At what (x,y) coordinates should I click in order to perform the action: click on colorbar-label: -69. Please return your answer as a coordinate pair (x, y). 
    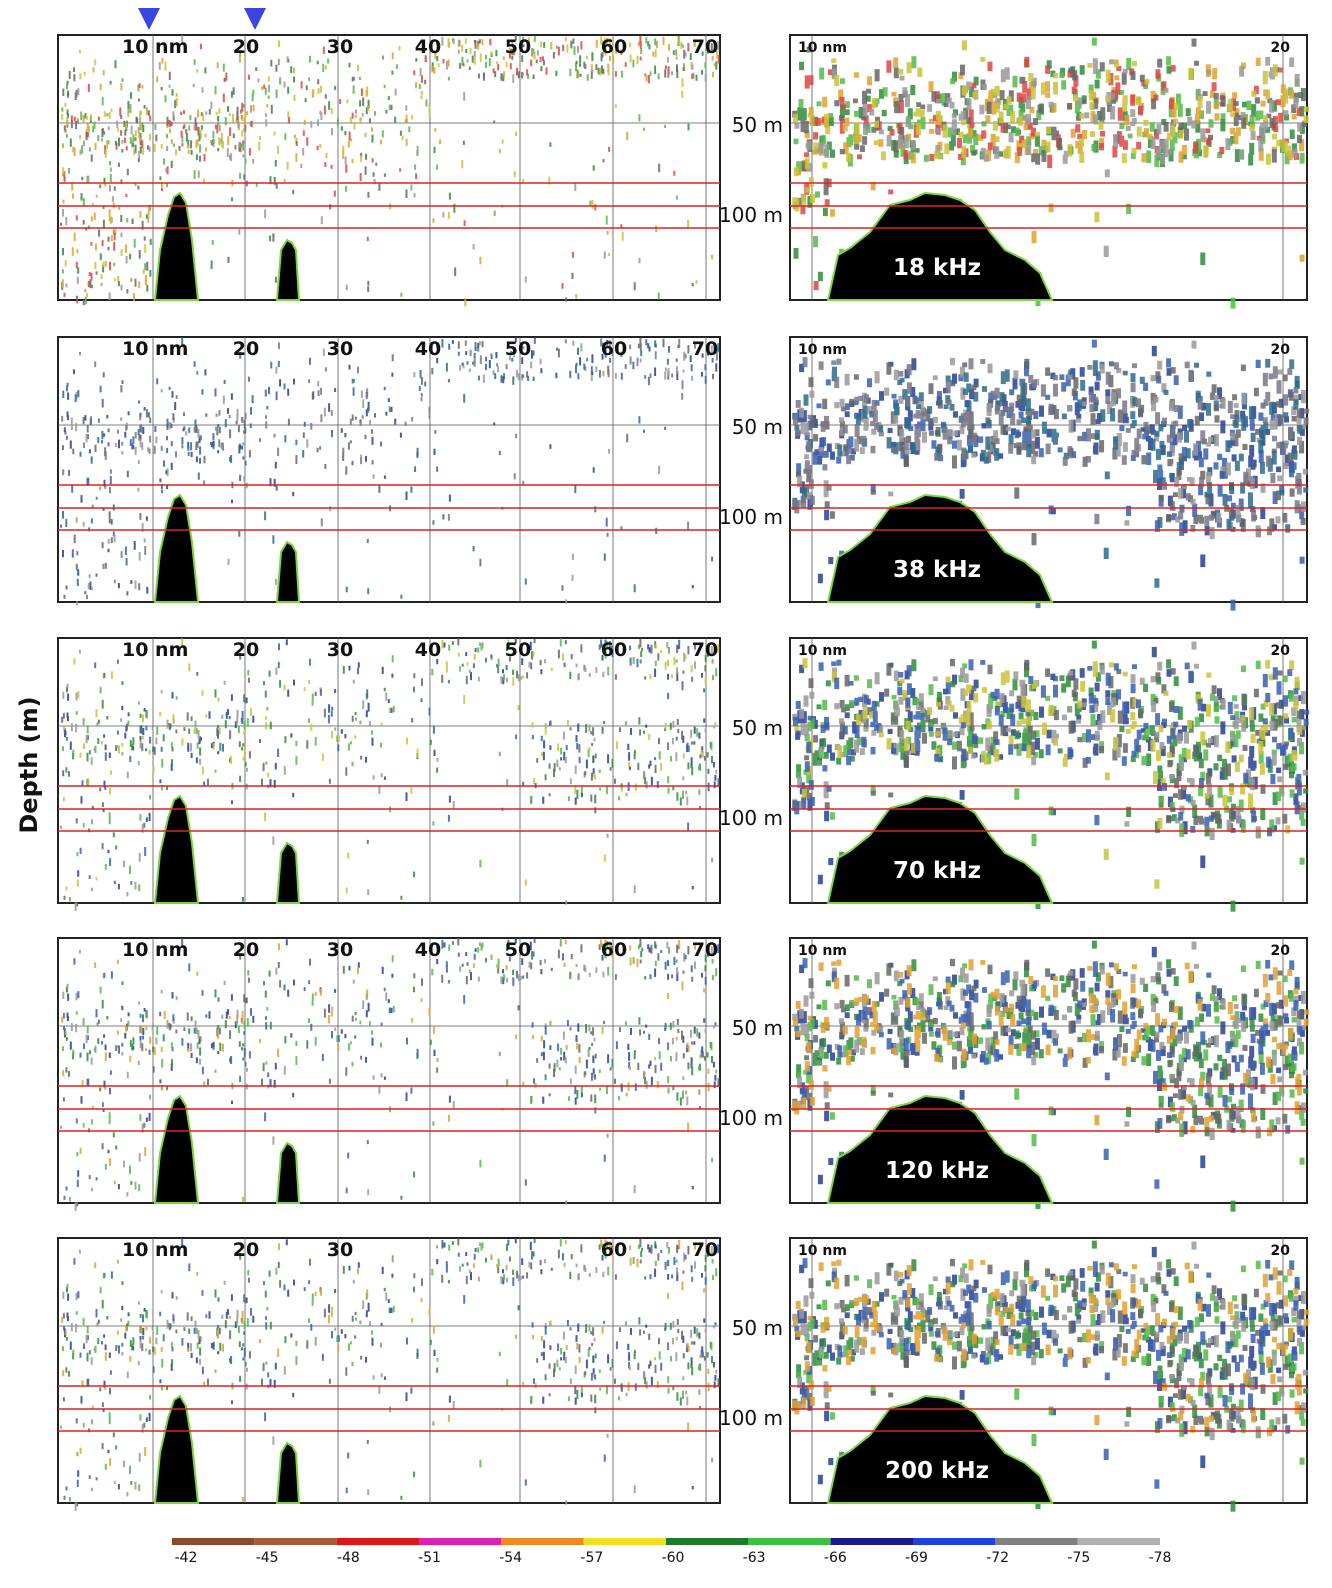
    Looking at the image, I should click on (916, 1558).